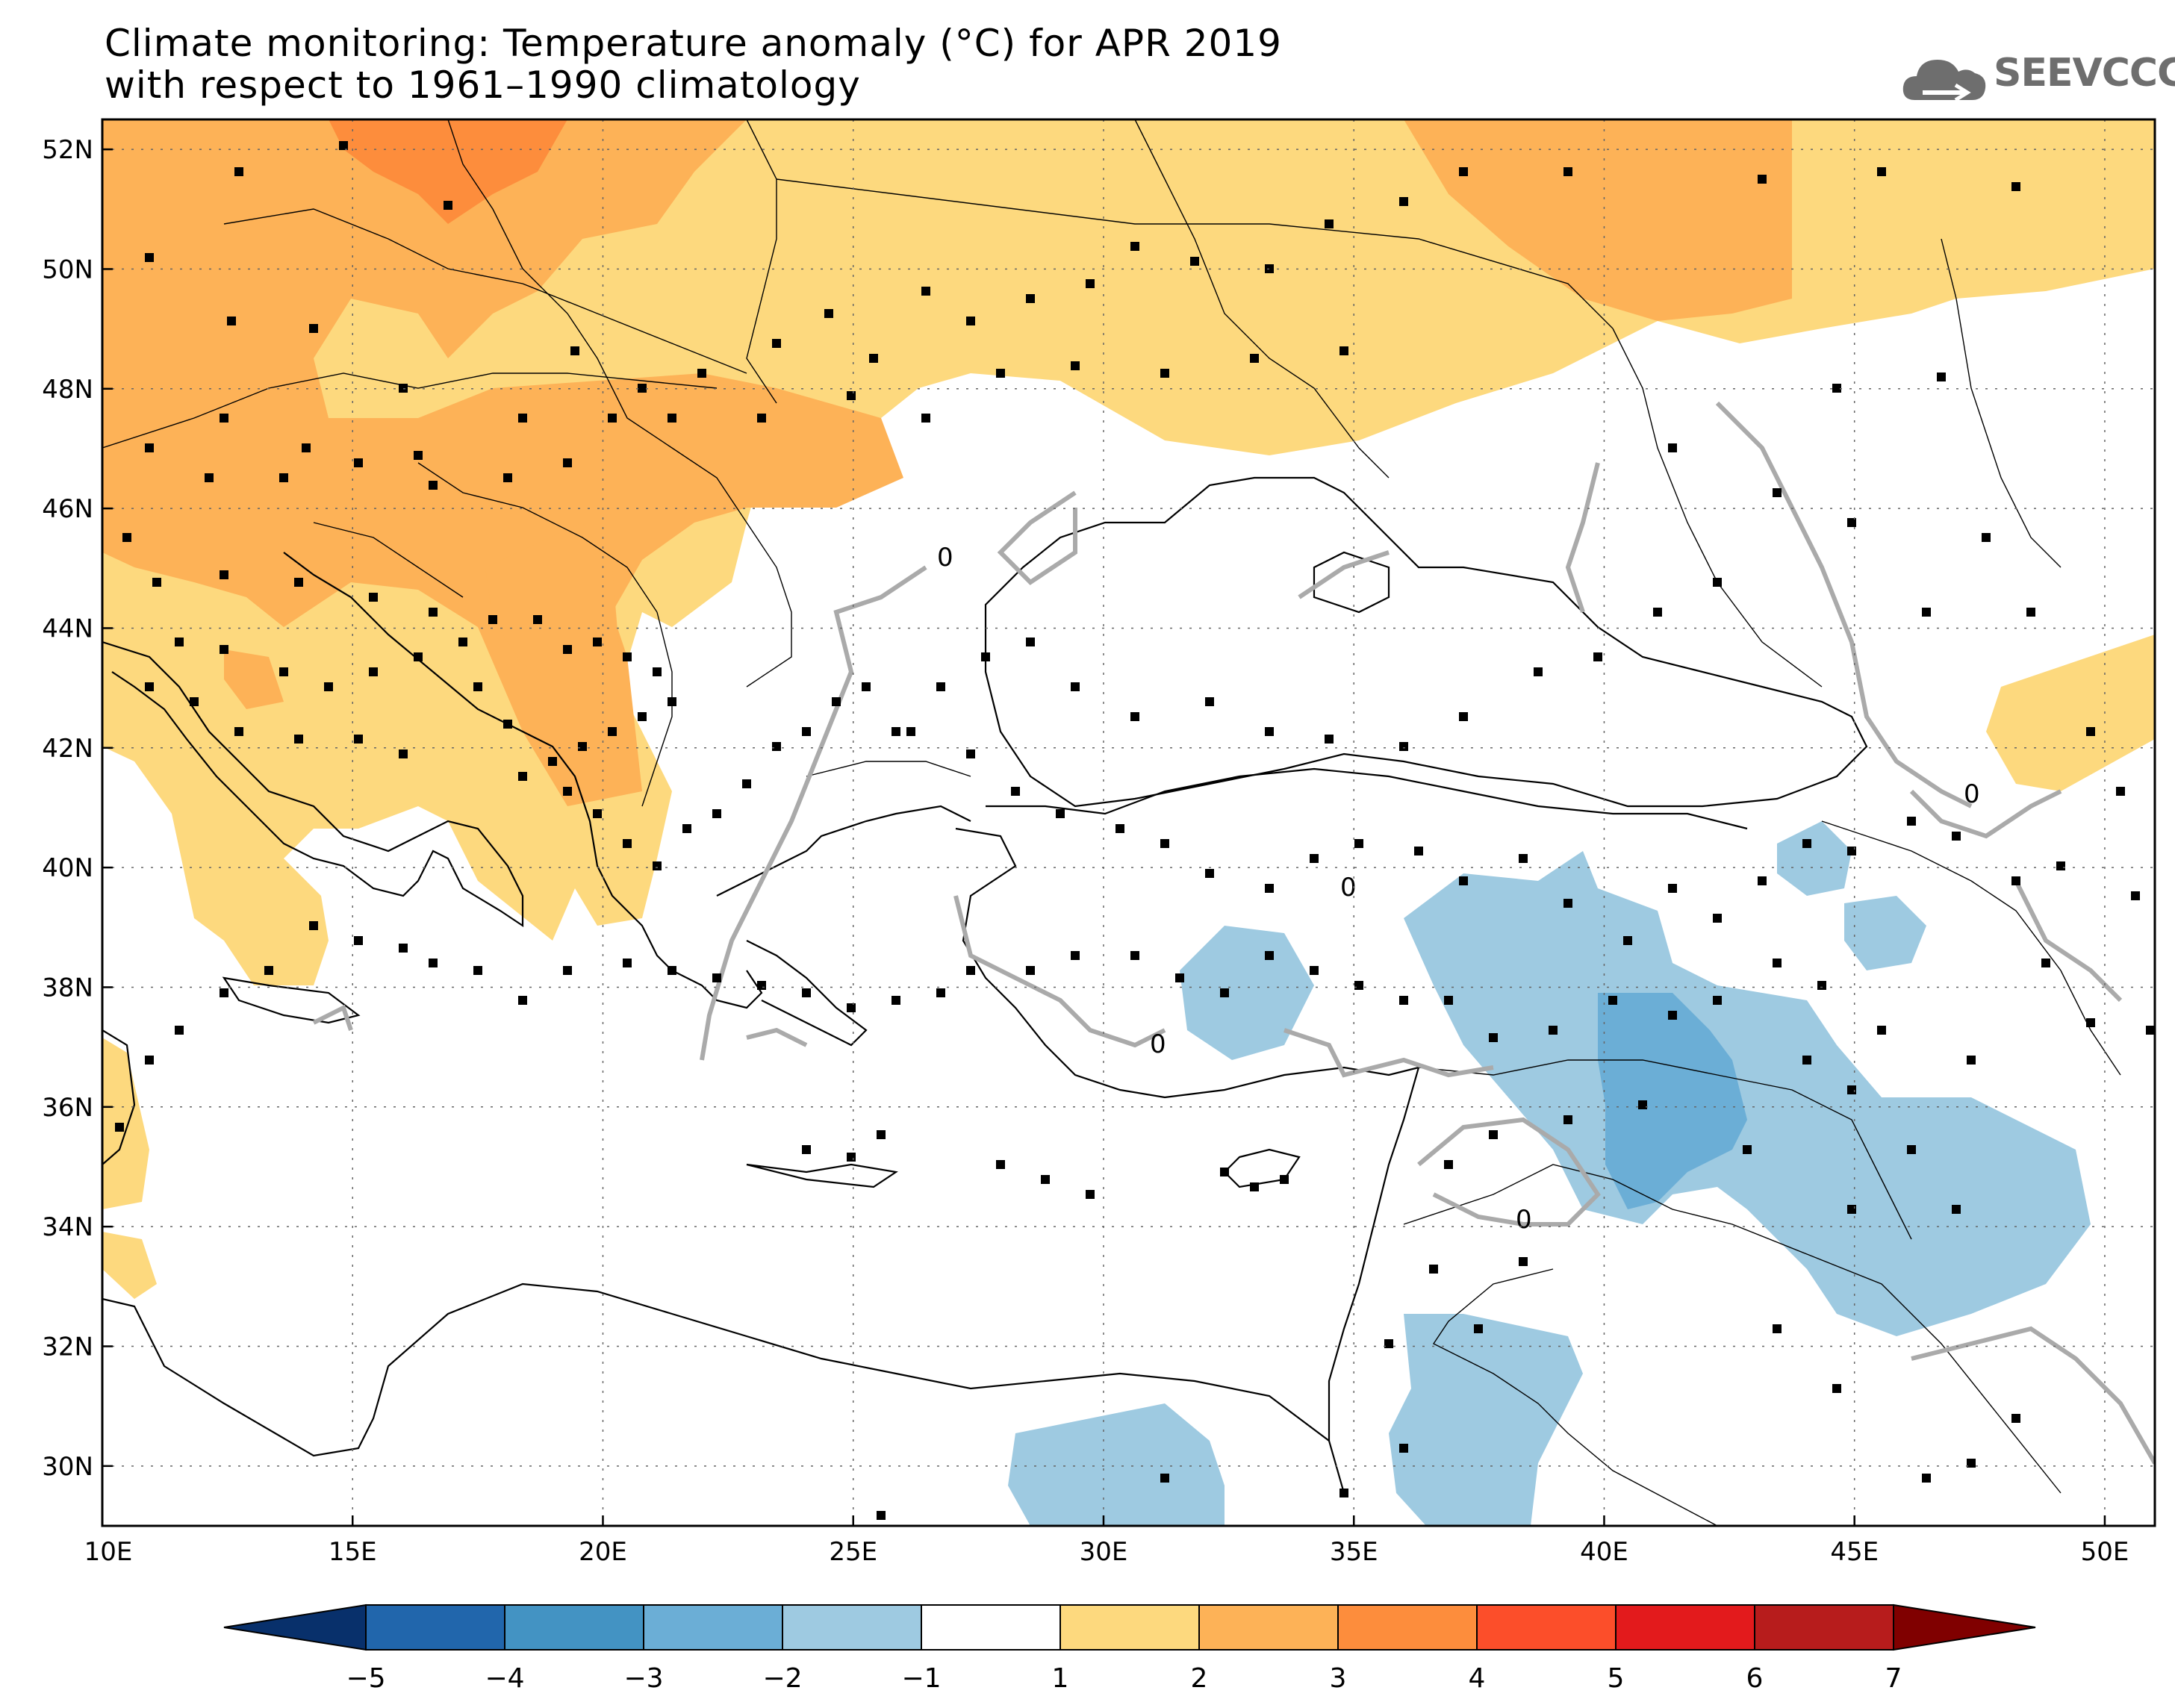 This screenshot has height=1708, width=2175. Describe the element at coordinates (1893, 1678) in the screenshot. I see `colorbar-label: 7` at that location.